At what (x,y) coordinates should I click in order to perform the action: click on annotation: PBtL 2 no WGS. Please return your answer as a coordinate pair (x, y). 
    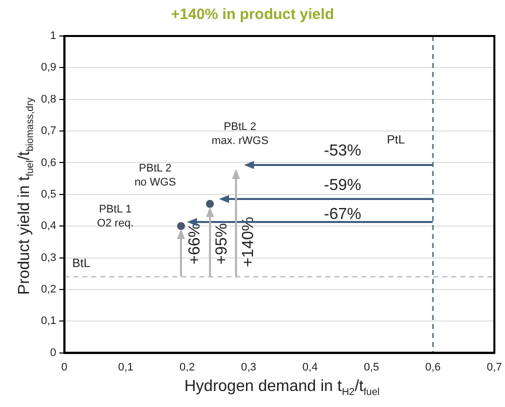
    Looking at the image, I should click on (155, 175).